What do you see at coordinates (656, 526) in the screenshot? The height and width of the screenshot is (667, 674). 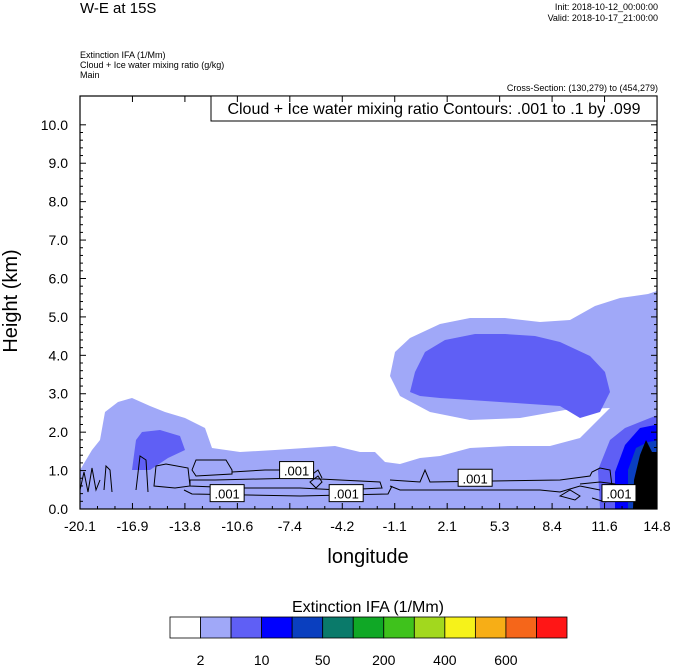 I see `x-tick-label: 14.8` at bounding box center [656, 526].